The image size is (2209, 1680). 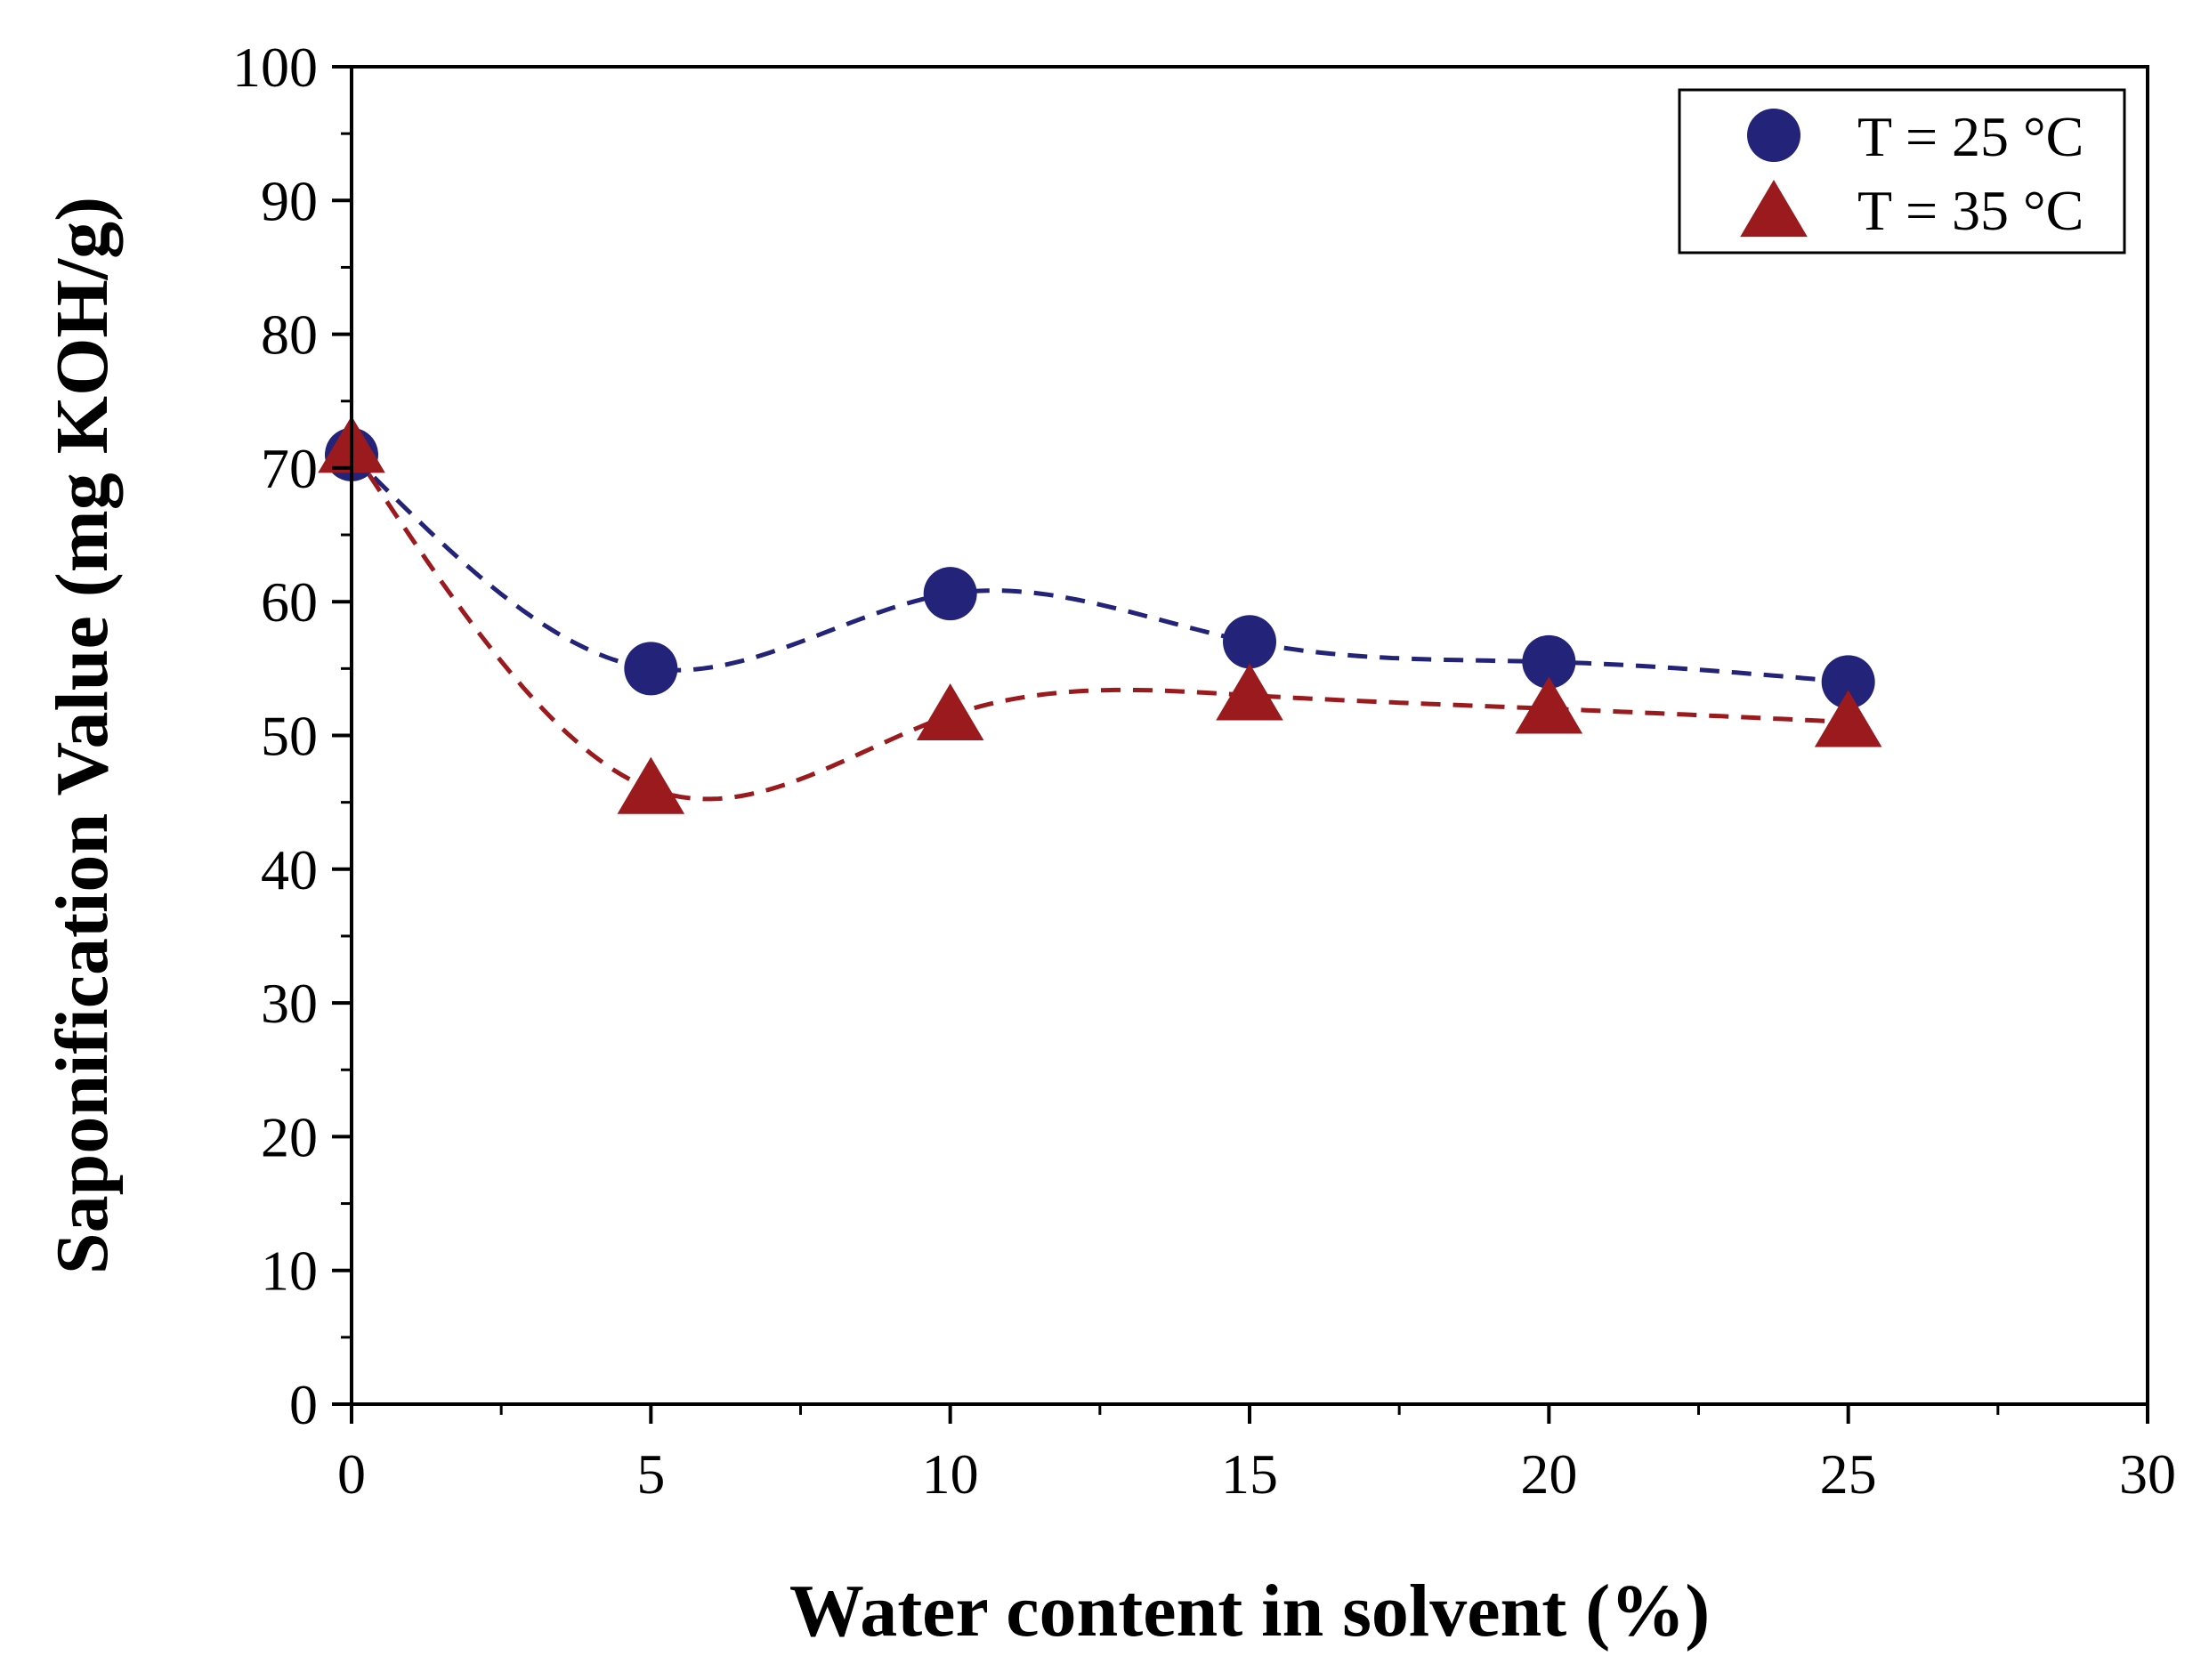 What do you see at coordinates (275, 67) in the screenshot?
I see `y-tick-label: 100` at bounding box center [275, 67].